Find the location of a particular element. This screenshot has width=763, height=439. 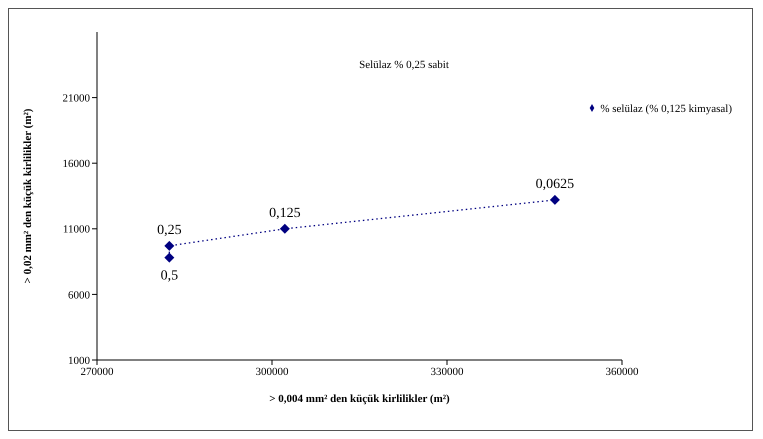

y-tick-label: 21000 is located at coordinates (76, 98).